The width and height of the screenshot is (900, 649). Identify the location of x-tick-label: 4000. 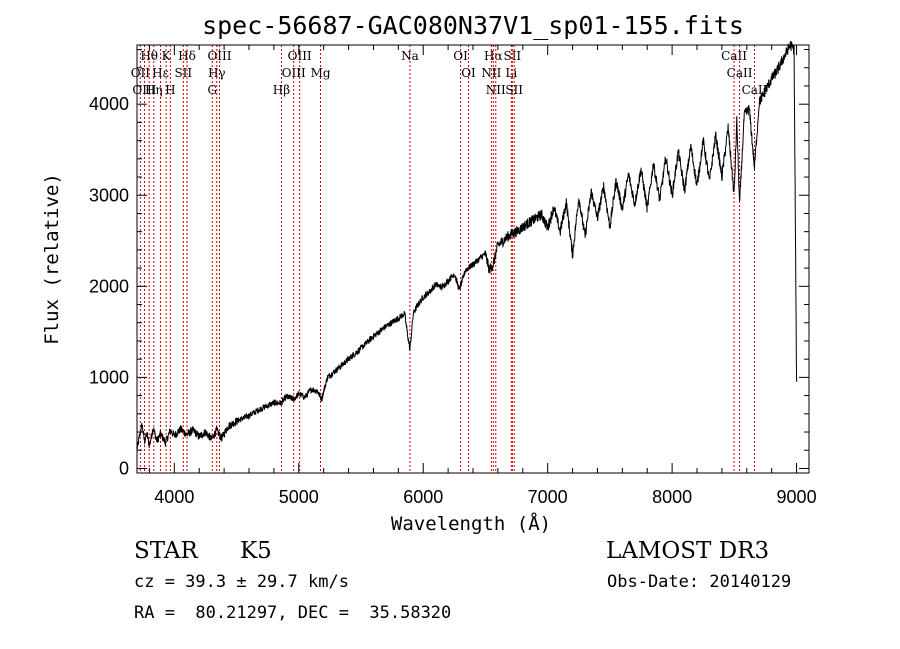
(174, 497).